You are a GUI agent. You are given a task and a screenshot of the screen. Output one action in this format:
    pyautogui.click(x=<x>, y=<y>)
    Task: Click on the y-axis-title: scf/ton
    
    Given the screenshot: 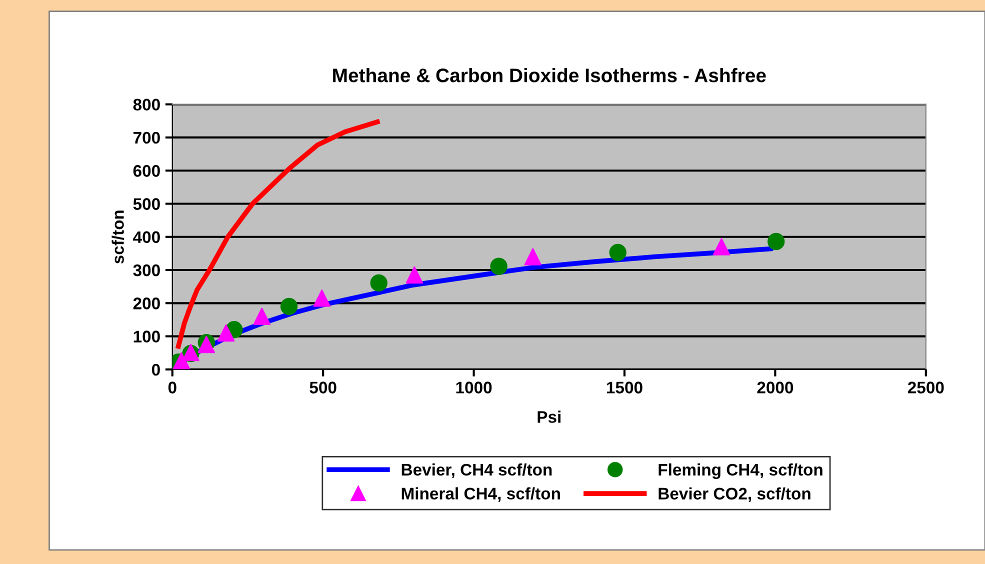 What is the action you would take?
    pyautogui.click(x=118, y=237)
    